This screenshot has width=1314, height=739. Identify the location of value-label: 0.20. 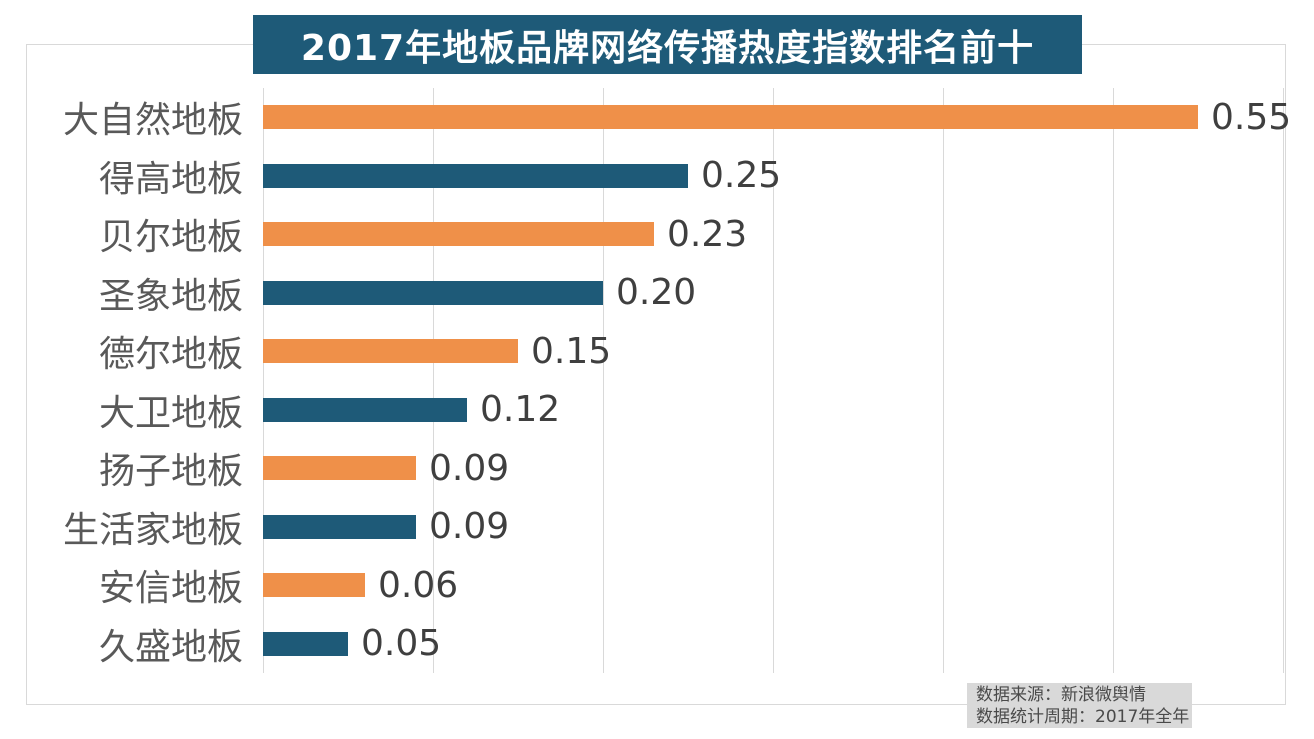
(656, 293).